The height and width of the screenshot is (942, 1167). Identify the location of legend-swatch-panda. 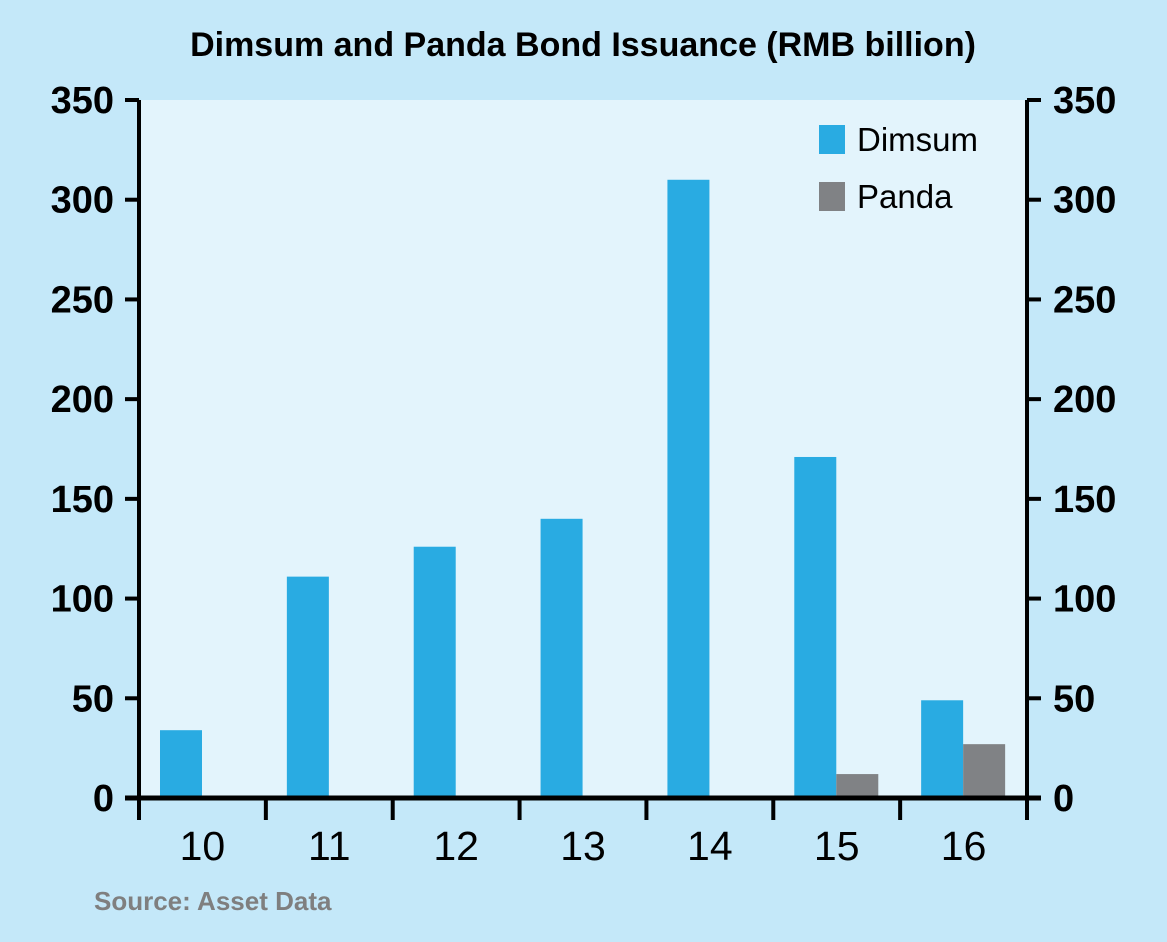
(832, 196).